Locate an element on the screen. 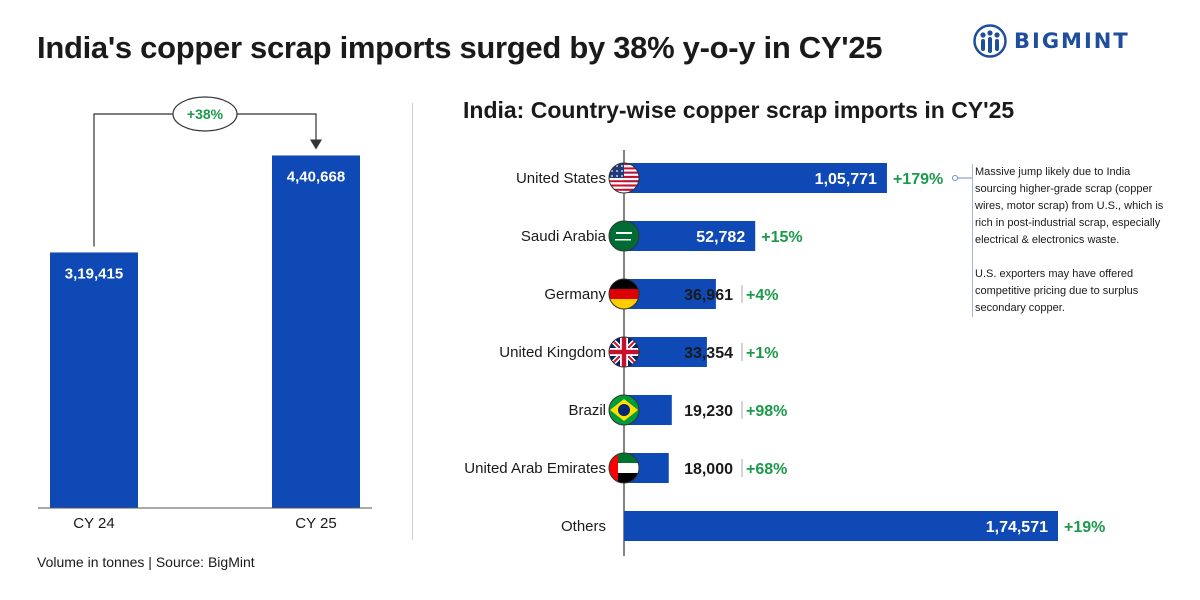  bar-value-label: 52,782 is located at coordinates (720, 237).